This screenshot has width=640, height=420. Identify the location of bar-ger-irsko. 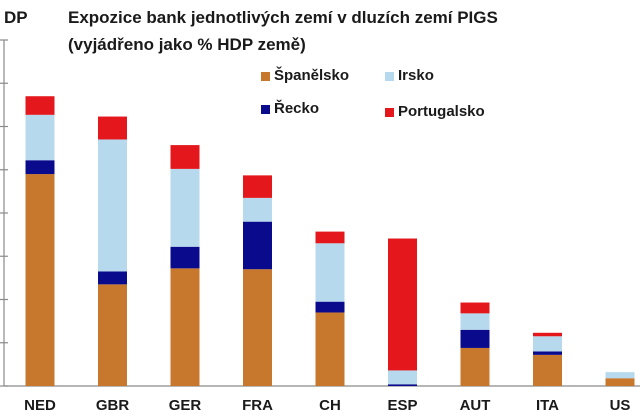
(185, 207).